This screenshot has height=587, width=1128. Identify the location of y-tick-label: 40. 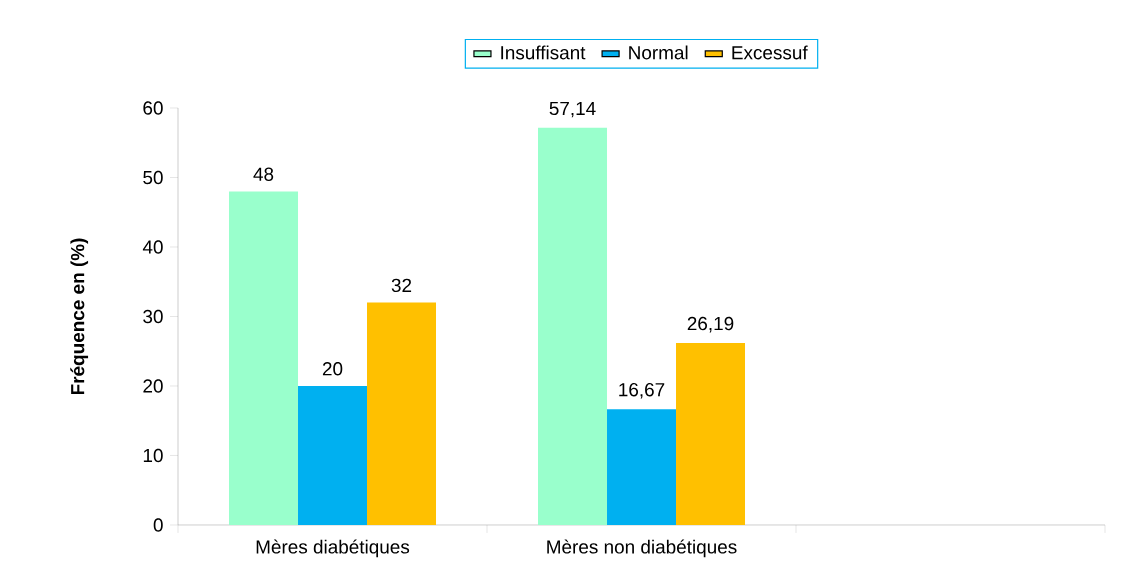
(152, 247).